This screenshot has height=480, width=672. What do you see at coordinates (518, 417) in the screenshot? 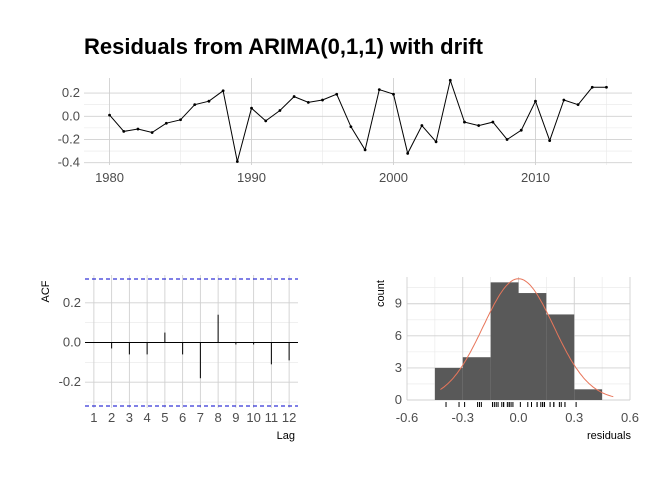
I see `x-tick-label: 0.0` at bounding box center [518, 417].